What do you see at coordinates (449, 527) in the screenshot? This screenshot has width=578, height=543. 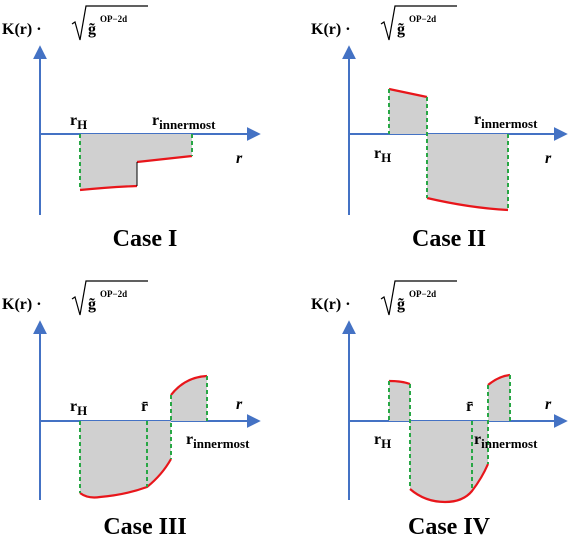 I see `case-label: Case IV` at bounding box center [449, 527].